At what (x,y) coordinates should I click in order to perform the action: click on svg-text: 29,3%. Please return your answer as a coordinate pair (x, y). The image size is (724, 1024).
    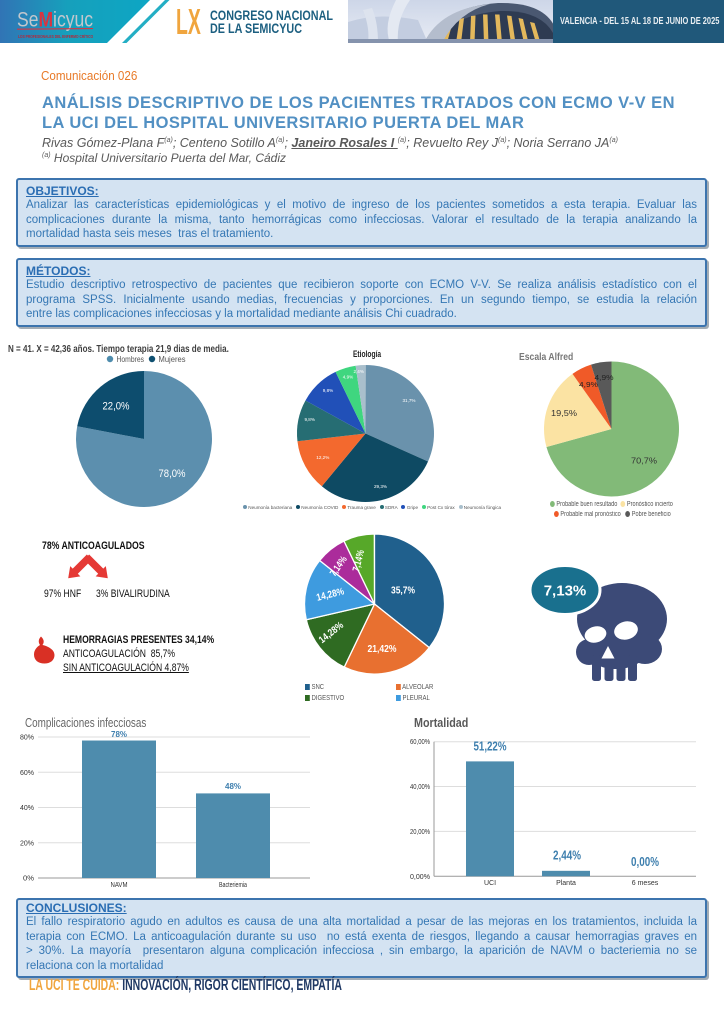
    Looking at the image, I should click on (380, 486).